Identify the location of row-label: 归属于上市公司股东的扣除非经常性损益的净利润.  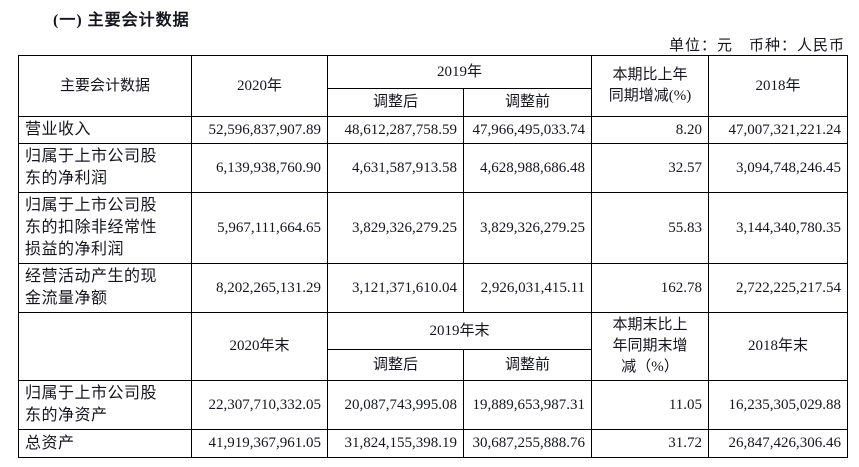
(105, 228).